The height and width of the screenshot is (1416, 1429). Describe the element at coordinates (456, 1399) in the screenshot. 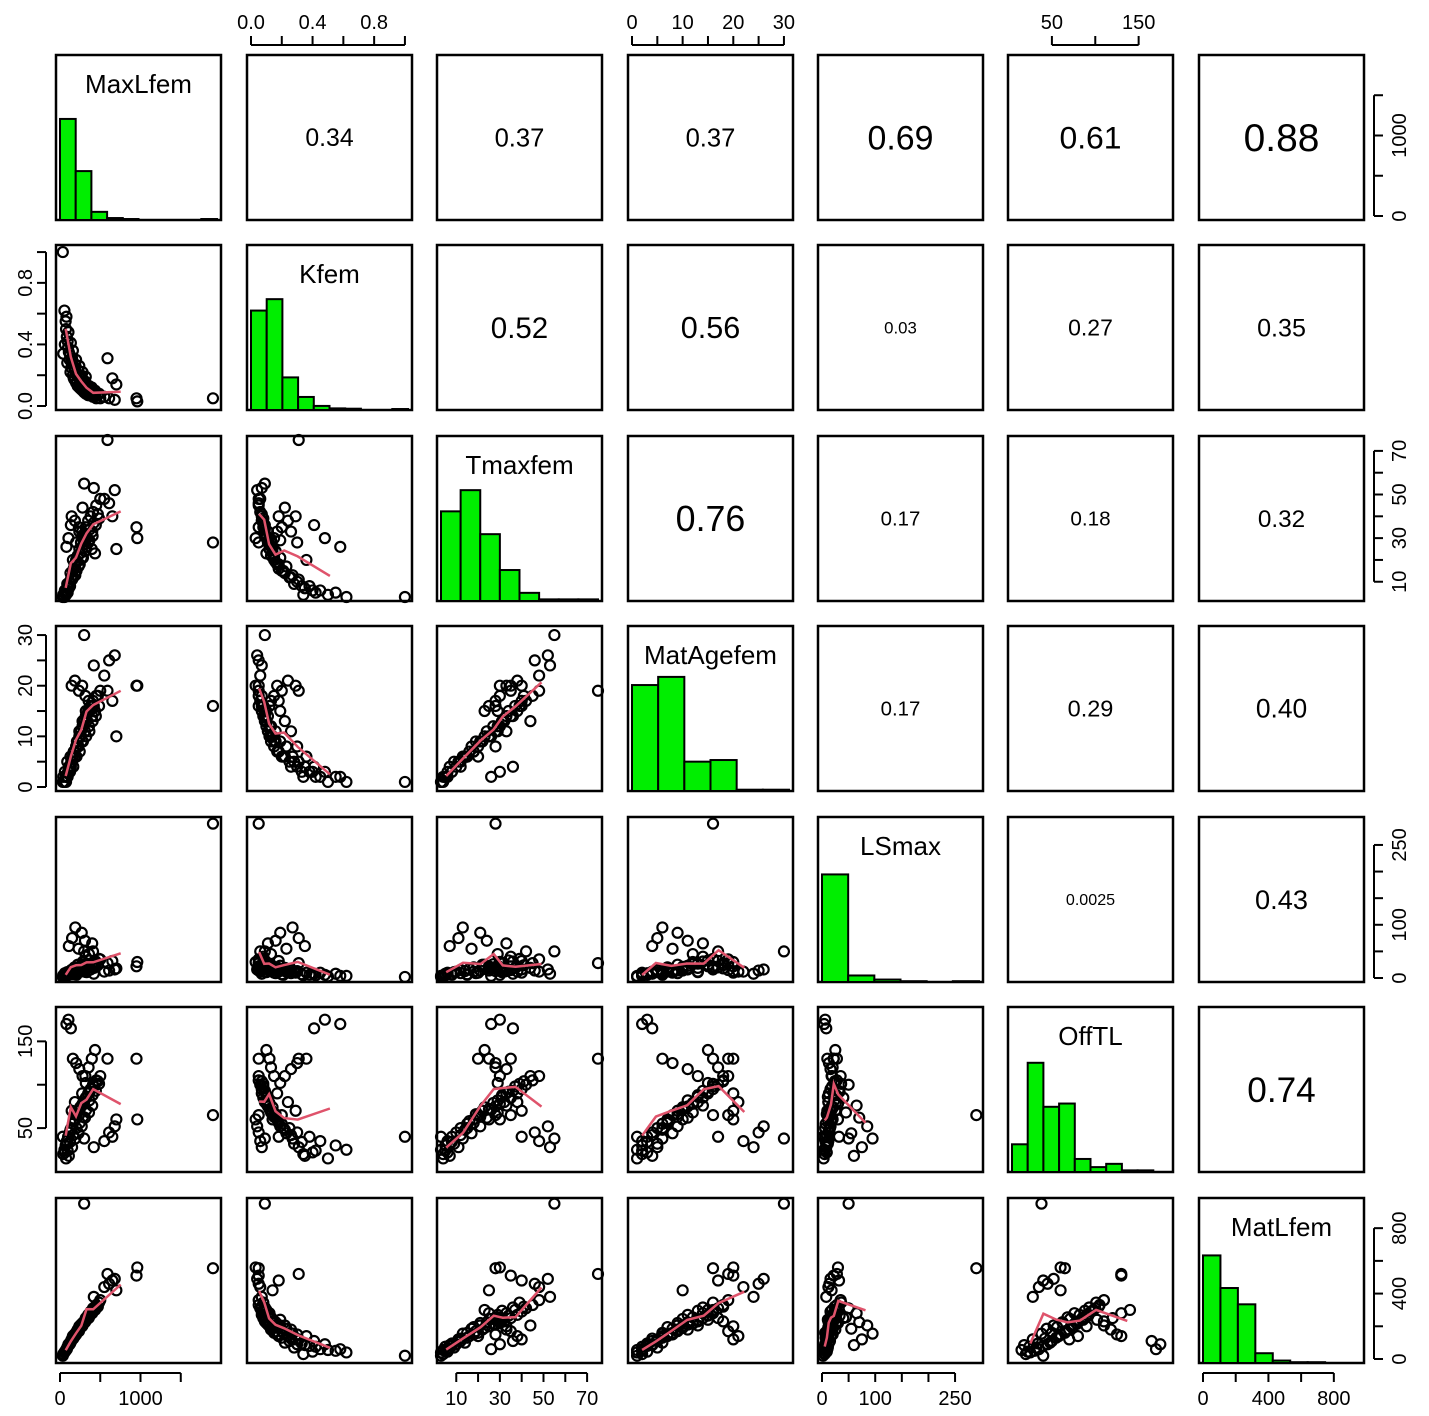

I see `tick-label: 10` at that location.